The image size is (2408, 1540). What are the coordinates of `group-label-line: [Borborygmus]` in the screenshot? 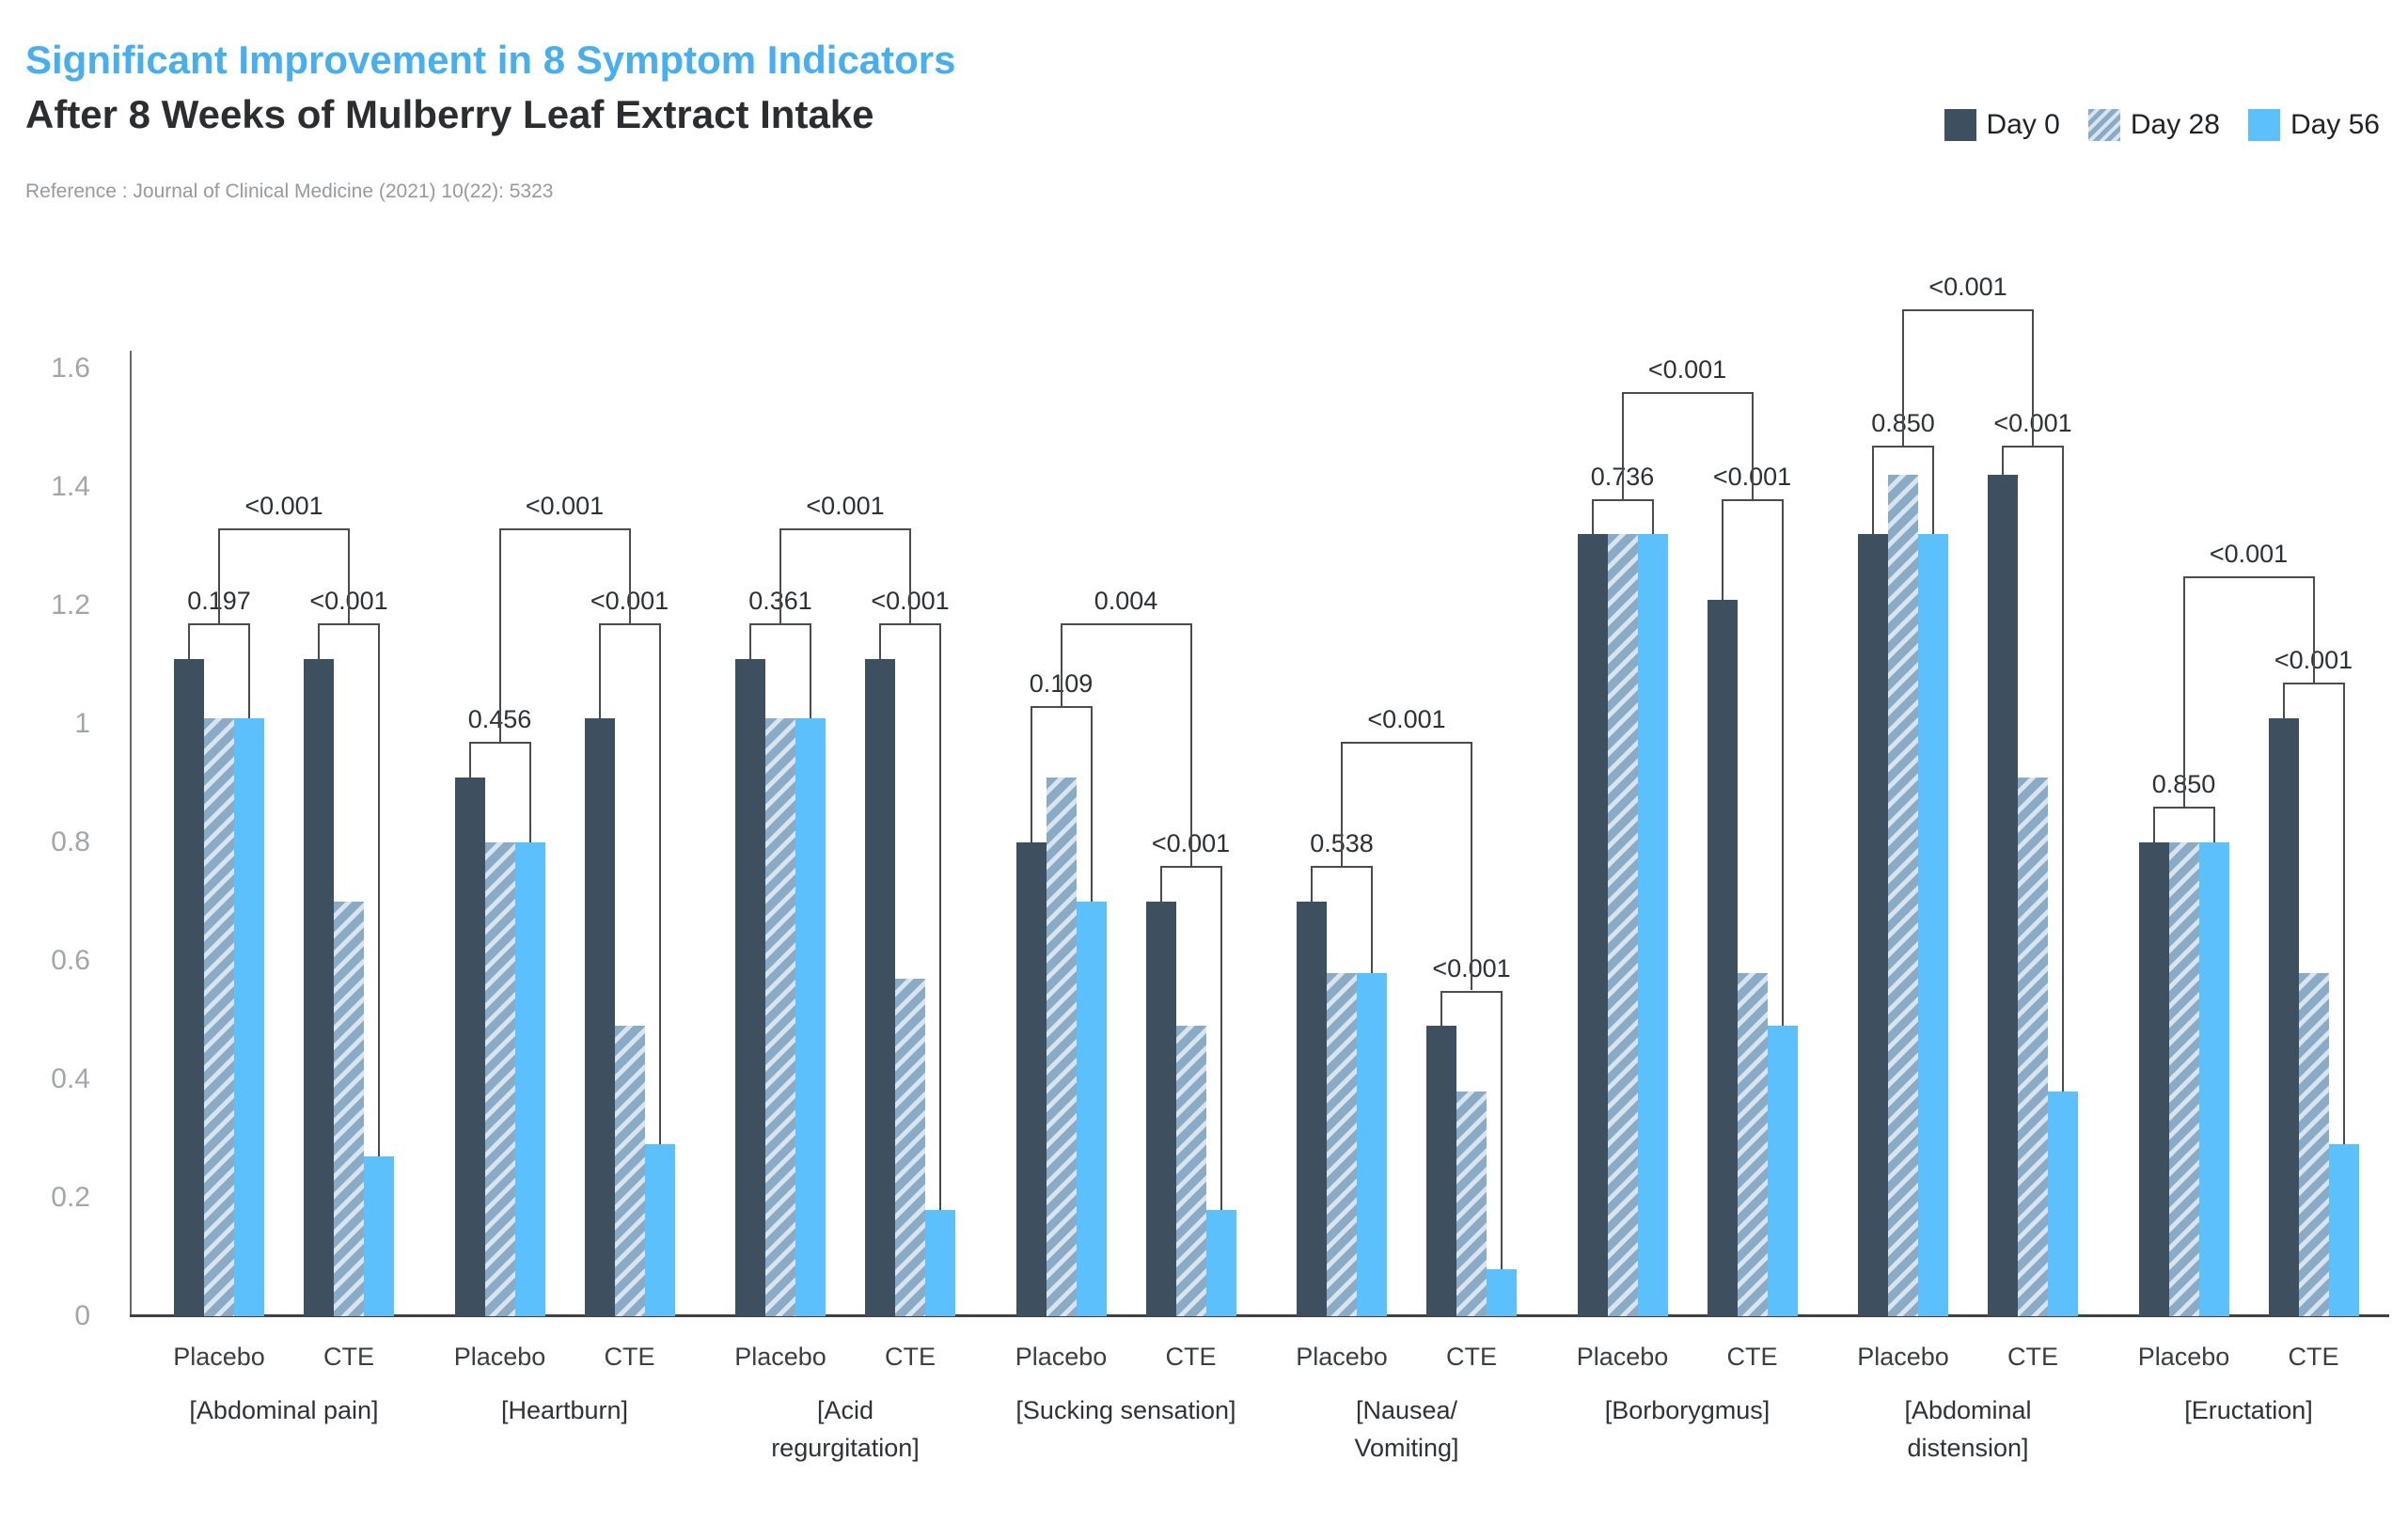 It's located at (1687, 1410).